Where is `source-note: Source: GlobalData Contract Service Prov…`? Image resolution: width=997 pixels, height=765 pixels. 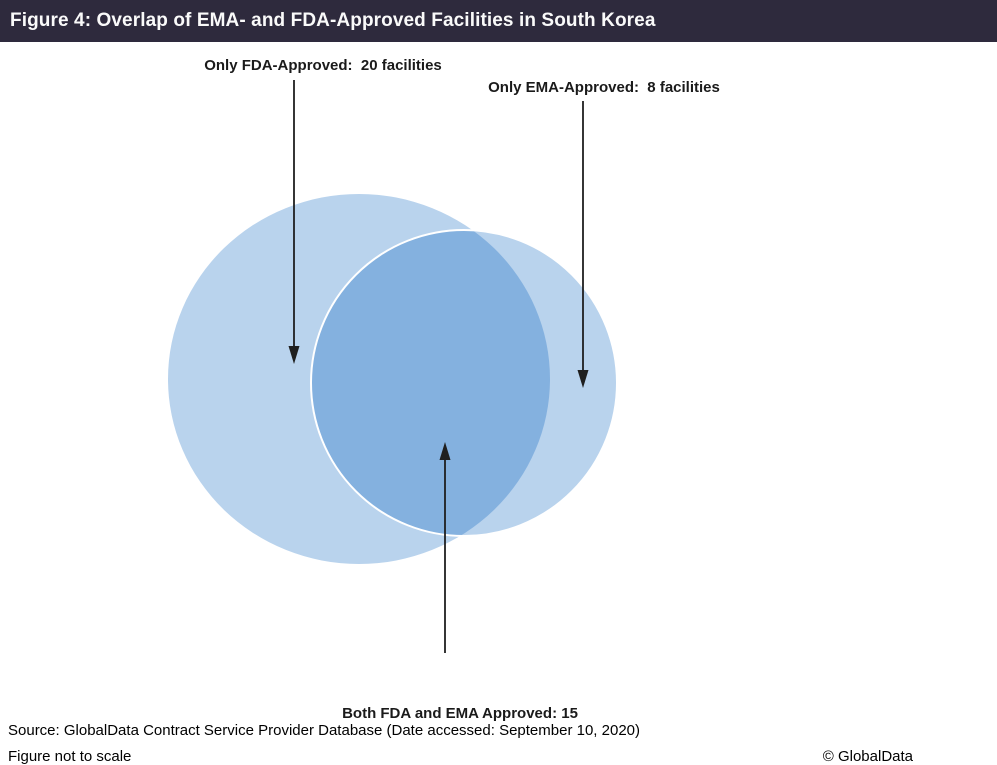 source-note: Source: GlobalData Contract Service Prov… is located at coordinates (324, 730).